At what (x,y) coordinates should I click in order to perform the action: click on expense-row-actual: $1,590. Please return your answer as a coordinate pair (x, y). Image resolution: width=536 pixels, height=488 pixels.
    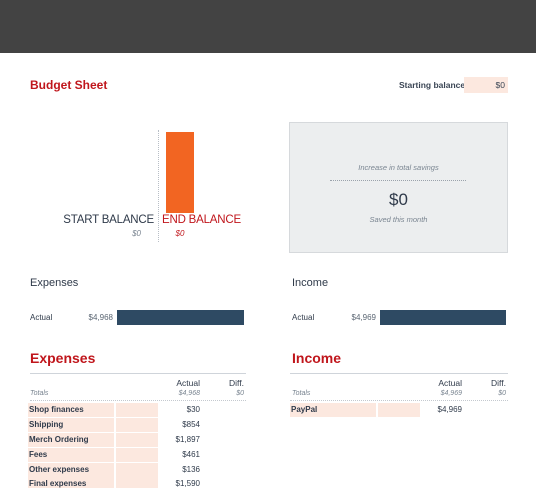
    Looking at the image, I should click on (187, 483).